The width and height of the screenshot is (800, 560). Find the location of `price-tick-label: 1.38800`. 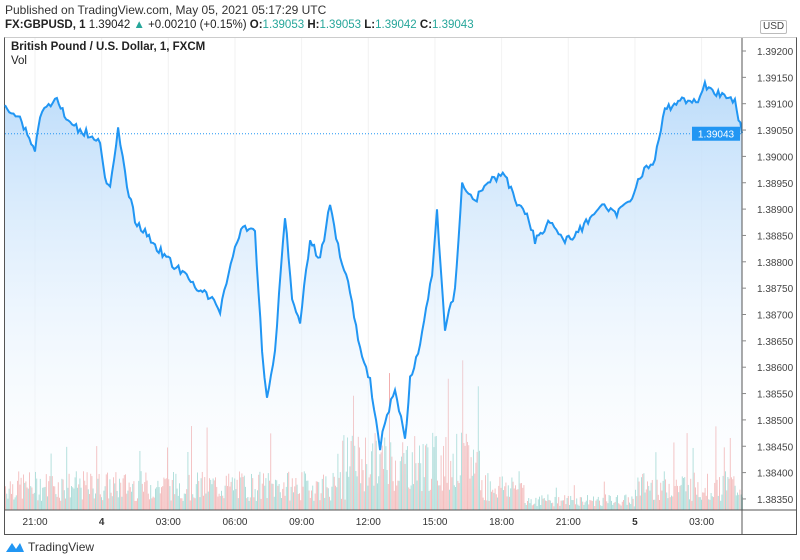

price-tick-label: 1.38800 is located at coordinates (775, 263).